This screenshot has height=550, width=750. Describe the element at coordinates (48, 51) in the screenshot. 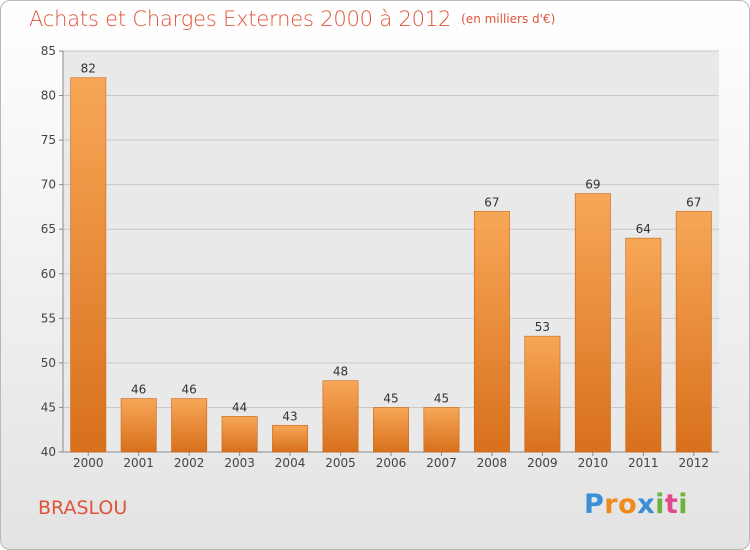

I see `y-tick-label: 85` at that location.